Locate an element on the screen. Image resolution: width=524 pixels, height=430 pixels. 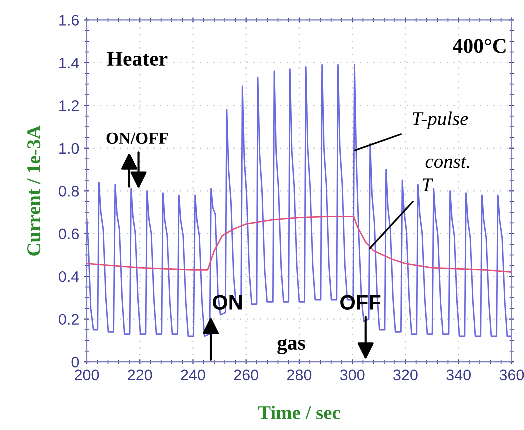
annotation: T-pulse is located at coordinates (440, 121).